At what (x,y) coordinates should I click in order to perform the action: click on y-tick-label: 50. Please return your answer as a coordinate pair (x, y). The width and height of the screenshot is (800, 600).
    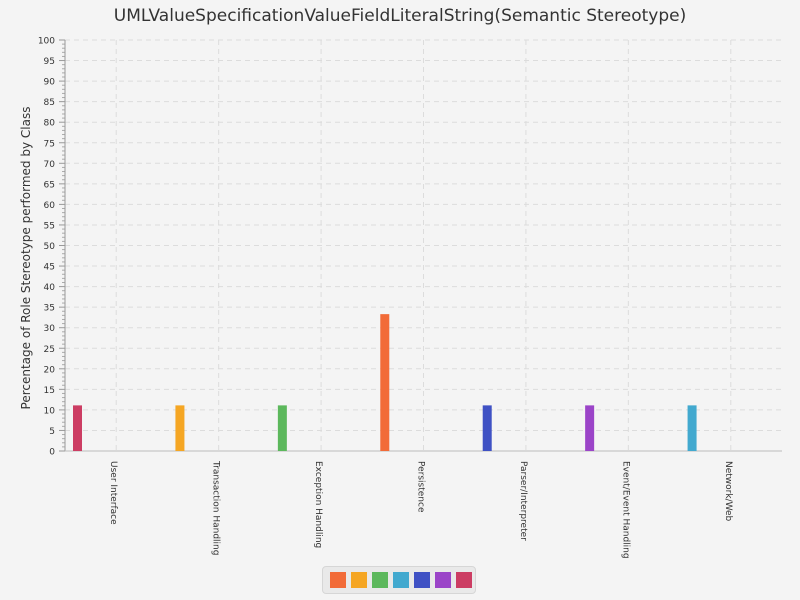
    Looking at the image, I should click on (50, 247).